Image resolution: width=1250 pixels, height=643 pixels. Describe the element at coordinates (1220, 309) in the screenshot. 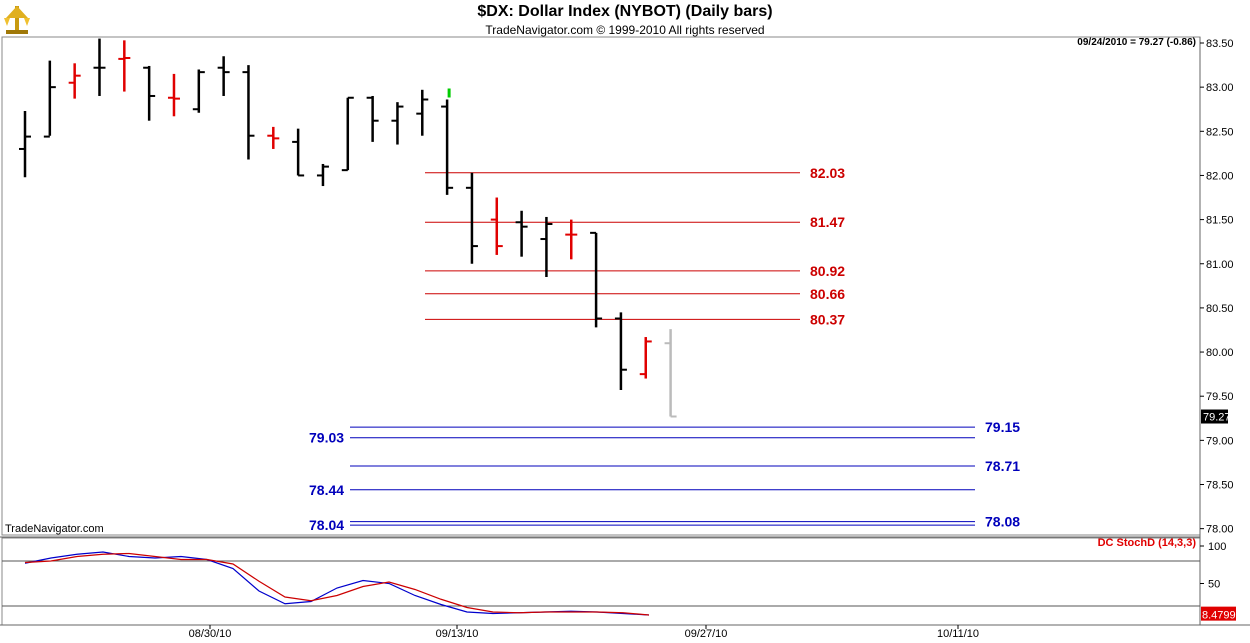

I see `price-tick-label: 80.50` at that location.